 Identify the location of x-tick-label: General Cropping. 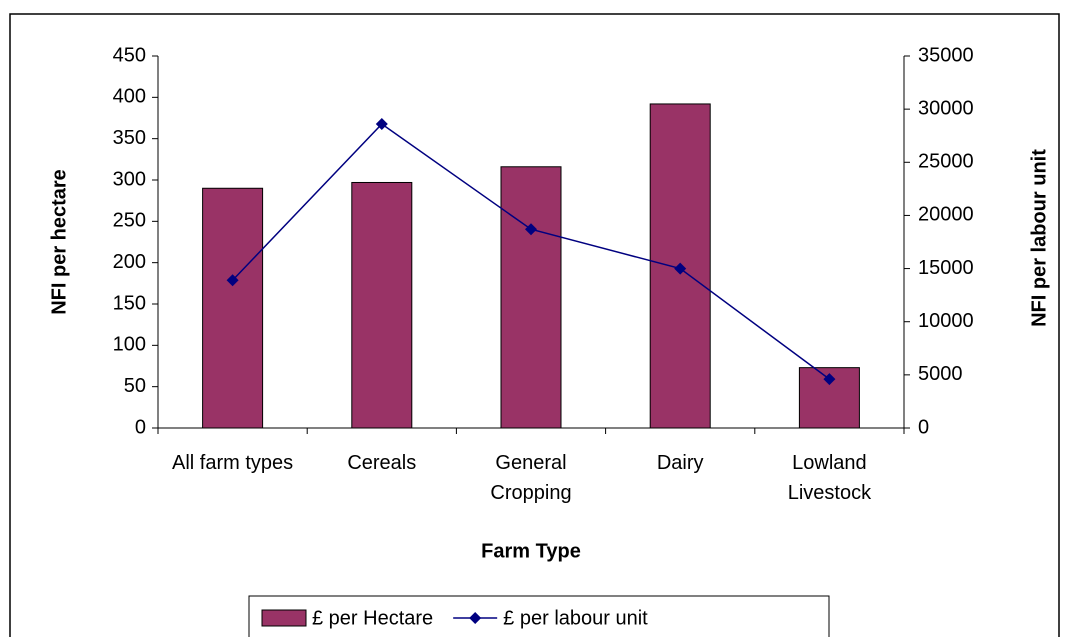
(531, 478).